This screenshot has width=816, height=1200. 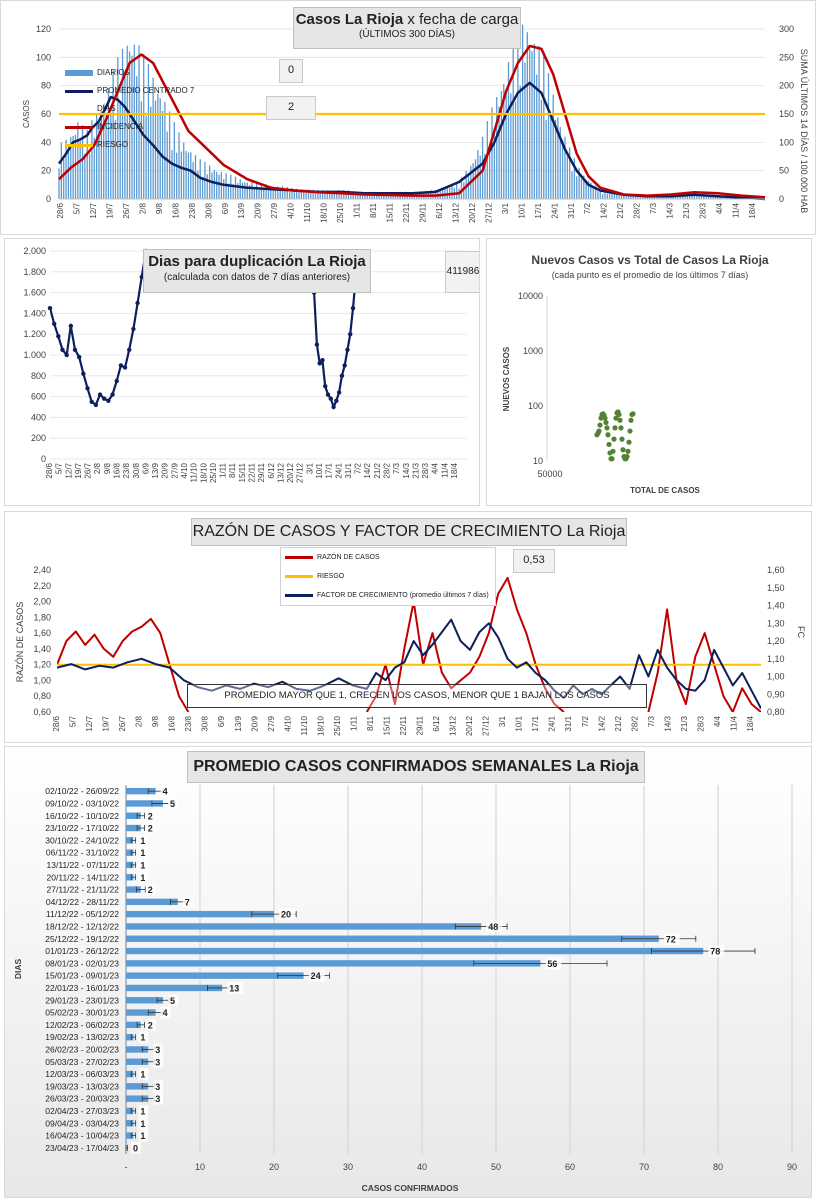 I want to click on doubling-title: Dias para duplicación La Rioja, so click(x=257, y=261).